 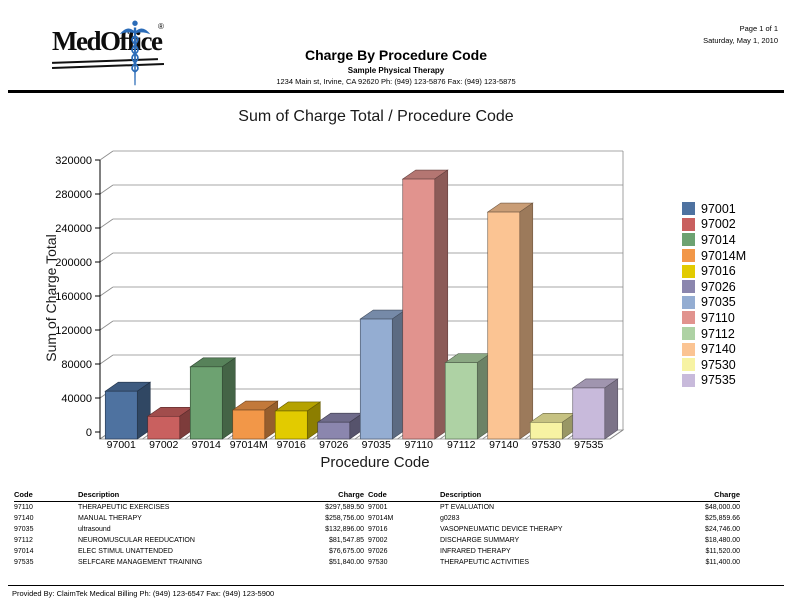 What do you see at coordinates (381, 518) in the screenshot?
I see `code-cell: 97014M` at bounding box center [381, 518].